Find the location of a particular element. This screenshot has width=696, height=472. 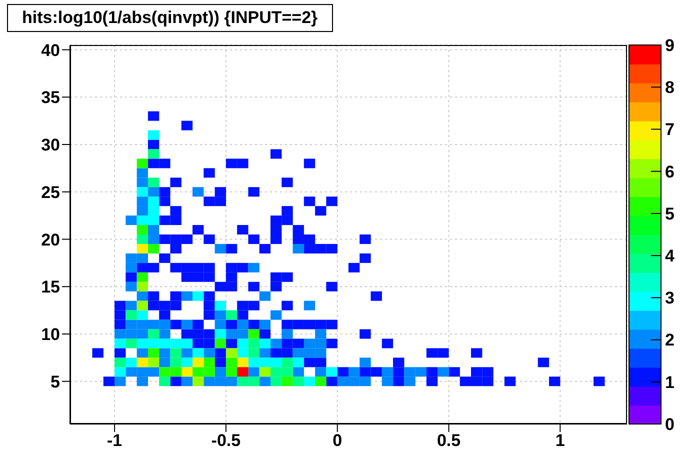

x-tick-label: 0 is located at coordinates (337, 440).